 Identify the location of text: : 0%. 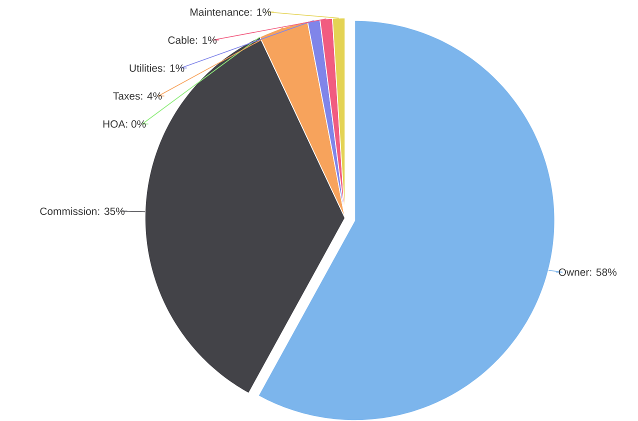
(136, 124).